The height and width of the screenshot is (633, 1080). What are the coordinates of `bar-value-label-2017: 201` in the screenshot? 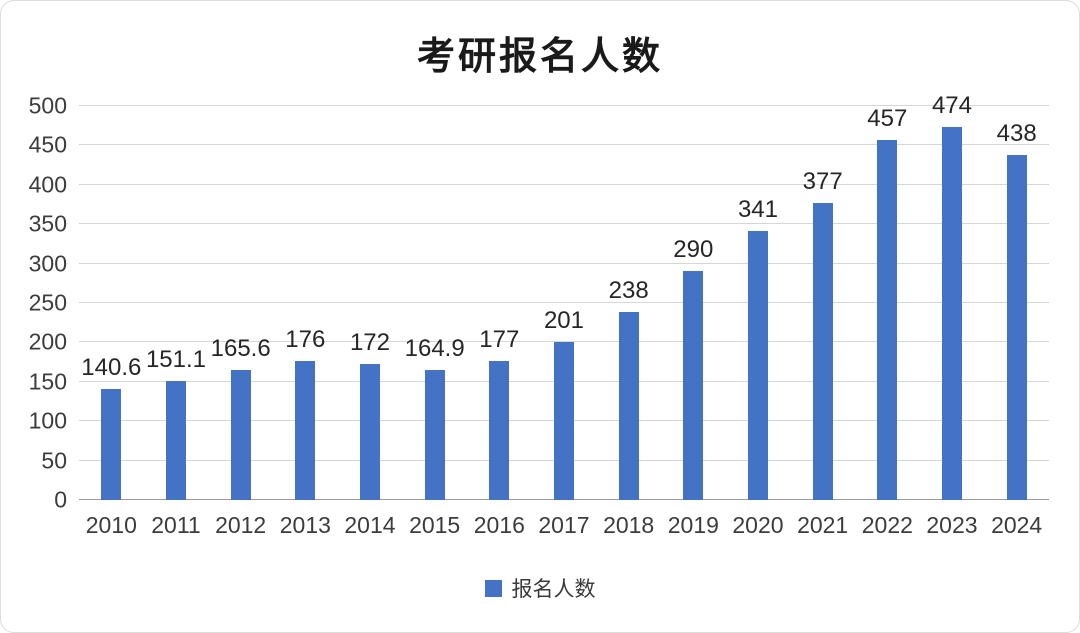 It's located at (564, 320).